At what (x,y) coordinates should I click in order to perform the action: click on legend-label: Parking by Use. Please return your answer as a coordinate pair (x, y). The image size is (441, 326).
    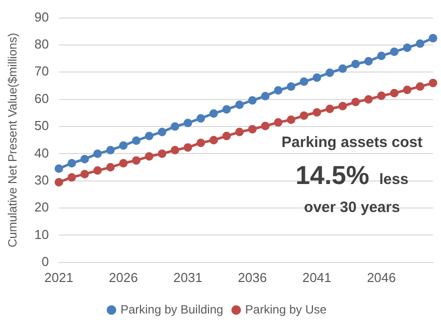
    Looking at the image, I should click on (286, 309).